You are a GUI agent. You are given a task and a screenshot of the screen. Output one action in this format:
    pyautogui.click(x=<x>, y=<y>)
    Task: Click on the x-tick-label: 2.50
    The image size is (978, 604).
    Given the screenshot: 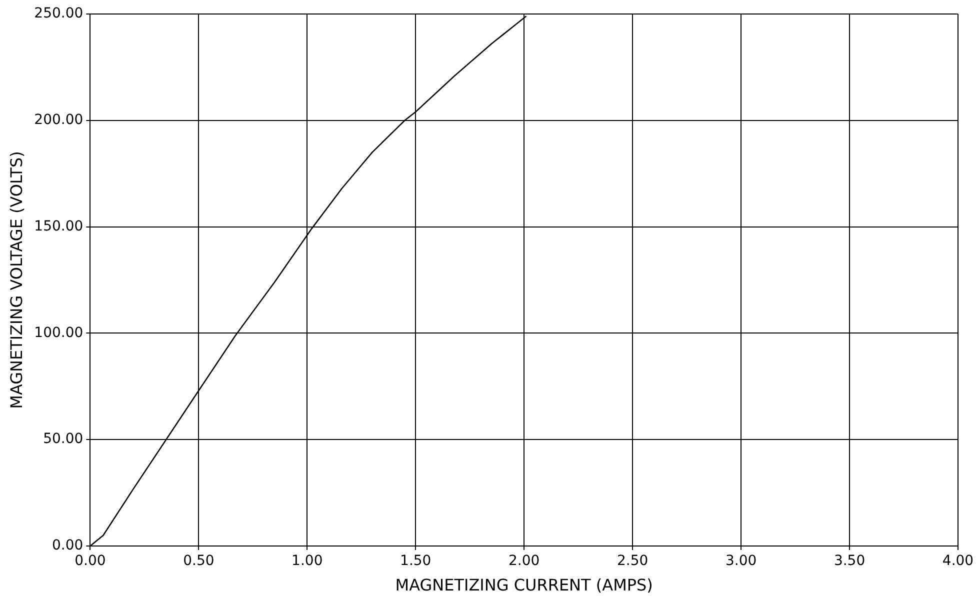 What is the action you would take?
    pyautogui.click(x=632, y=561)
    